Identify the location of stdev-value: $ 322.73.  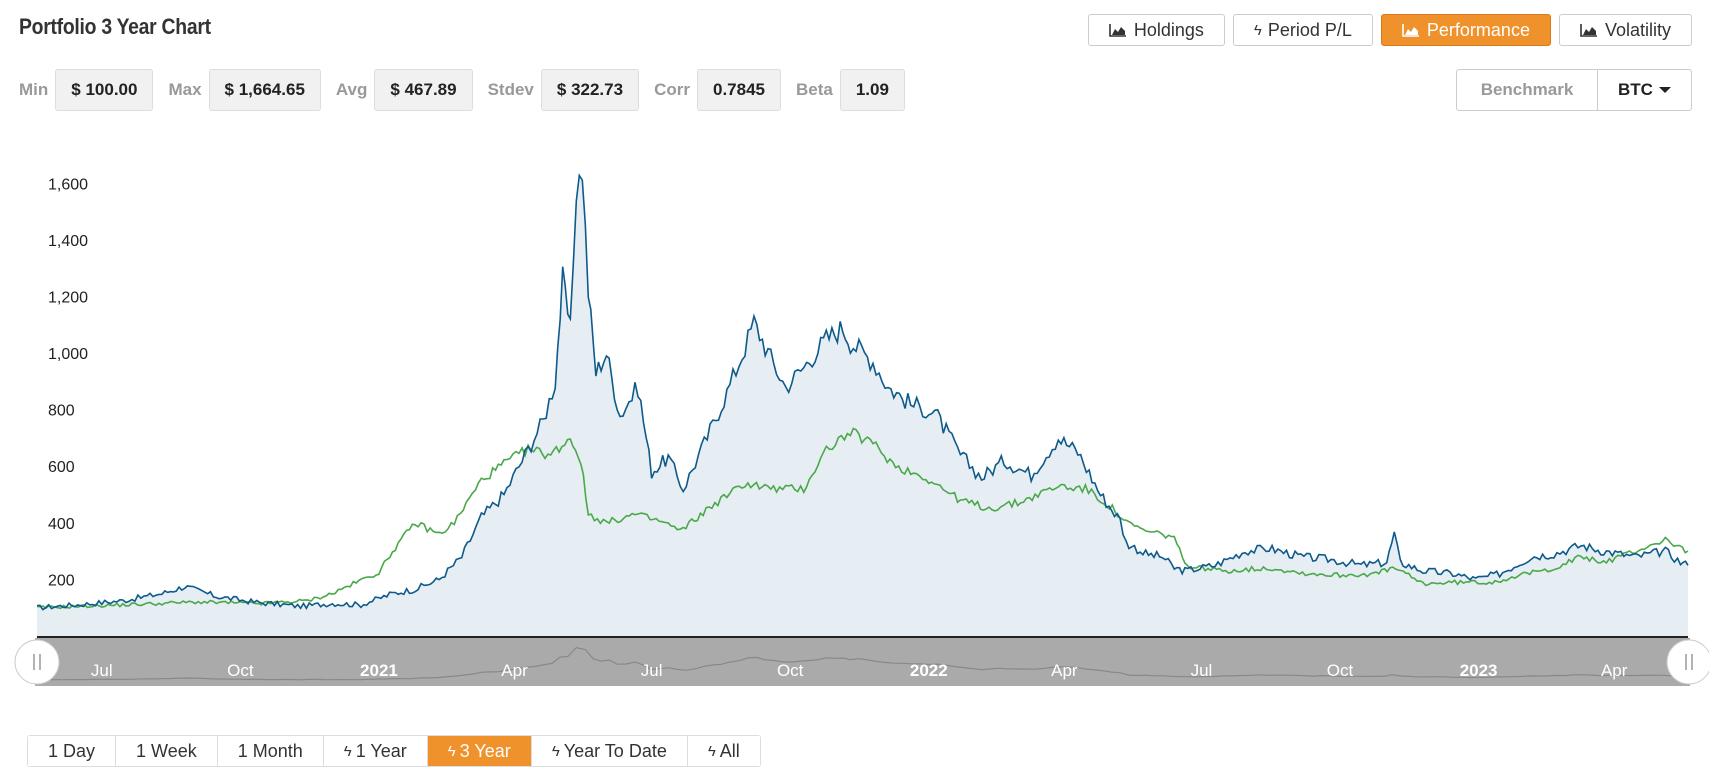
(590, 90).